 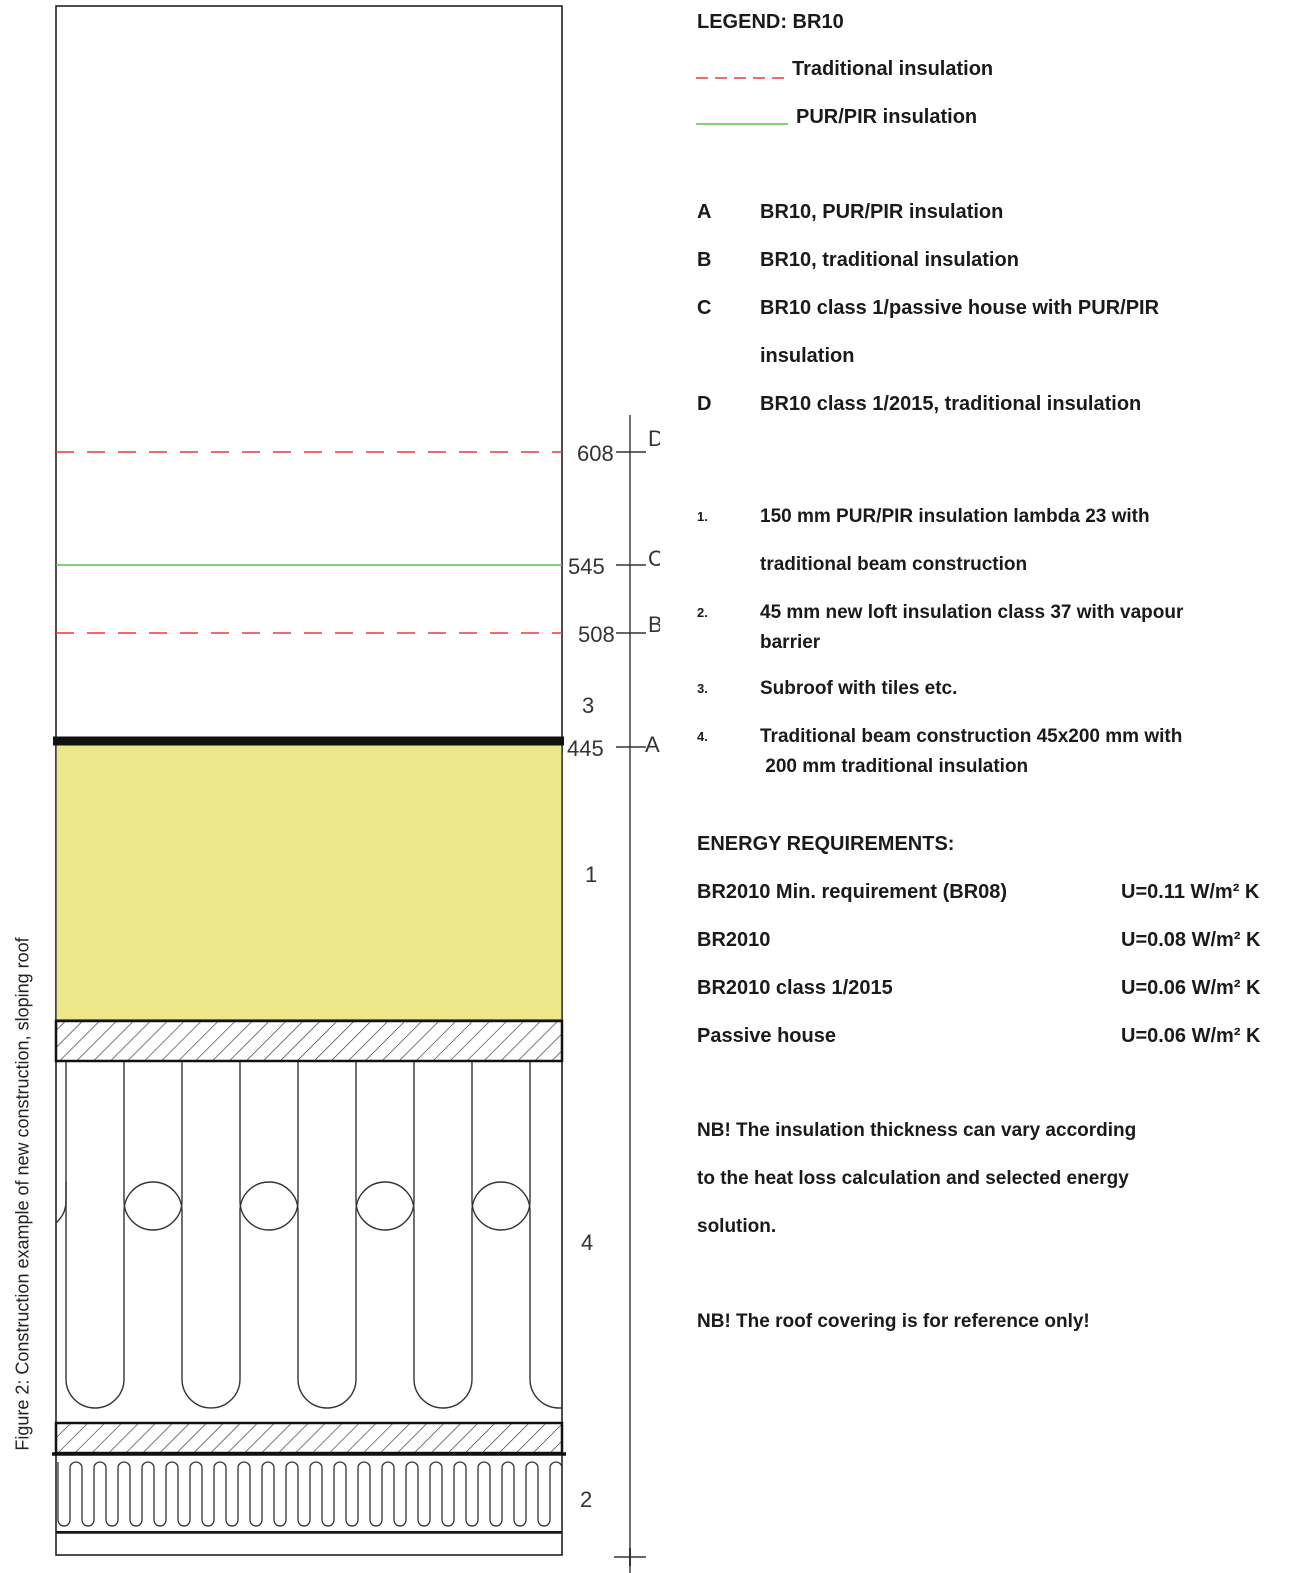 What do you see at coordinates (737, 1226) in the screenshot?
I see `note-thickness-line3: solution.` at bounding box center [737, 1226].